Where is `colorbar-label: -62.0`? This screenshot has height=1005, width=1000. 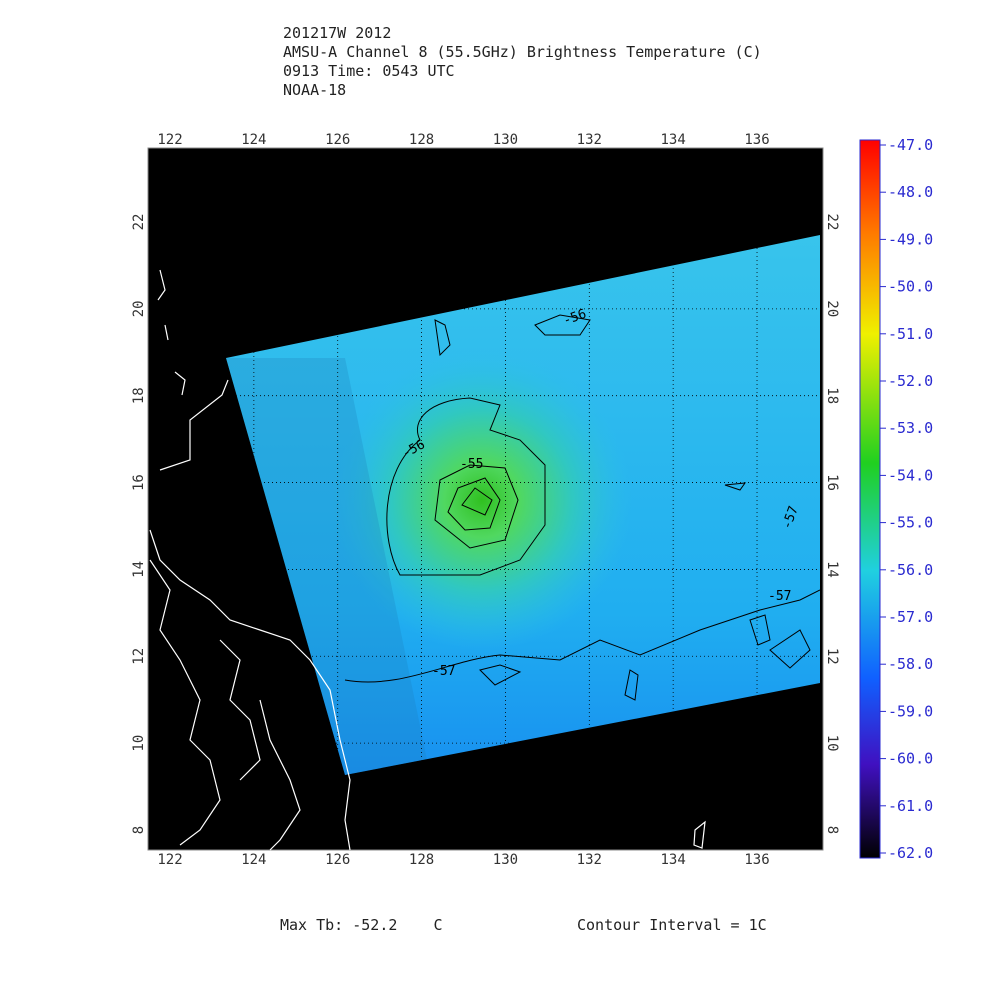 colorbar-label: -62.0 is located at coordinates (910, 853).